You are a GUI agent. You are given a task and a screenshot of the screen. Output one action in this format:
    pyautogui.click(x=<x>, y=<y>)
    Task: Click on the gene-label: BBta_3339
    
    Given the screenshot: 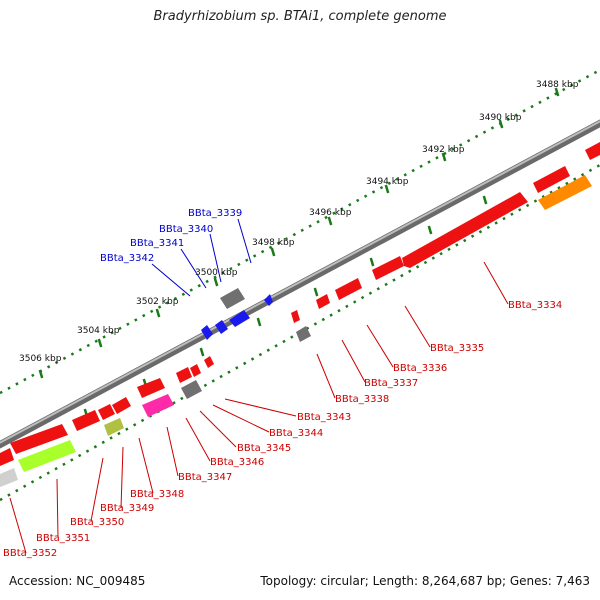 What is the action you would take?
    pyautogui.click(x=215, y=213)
    